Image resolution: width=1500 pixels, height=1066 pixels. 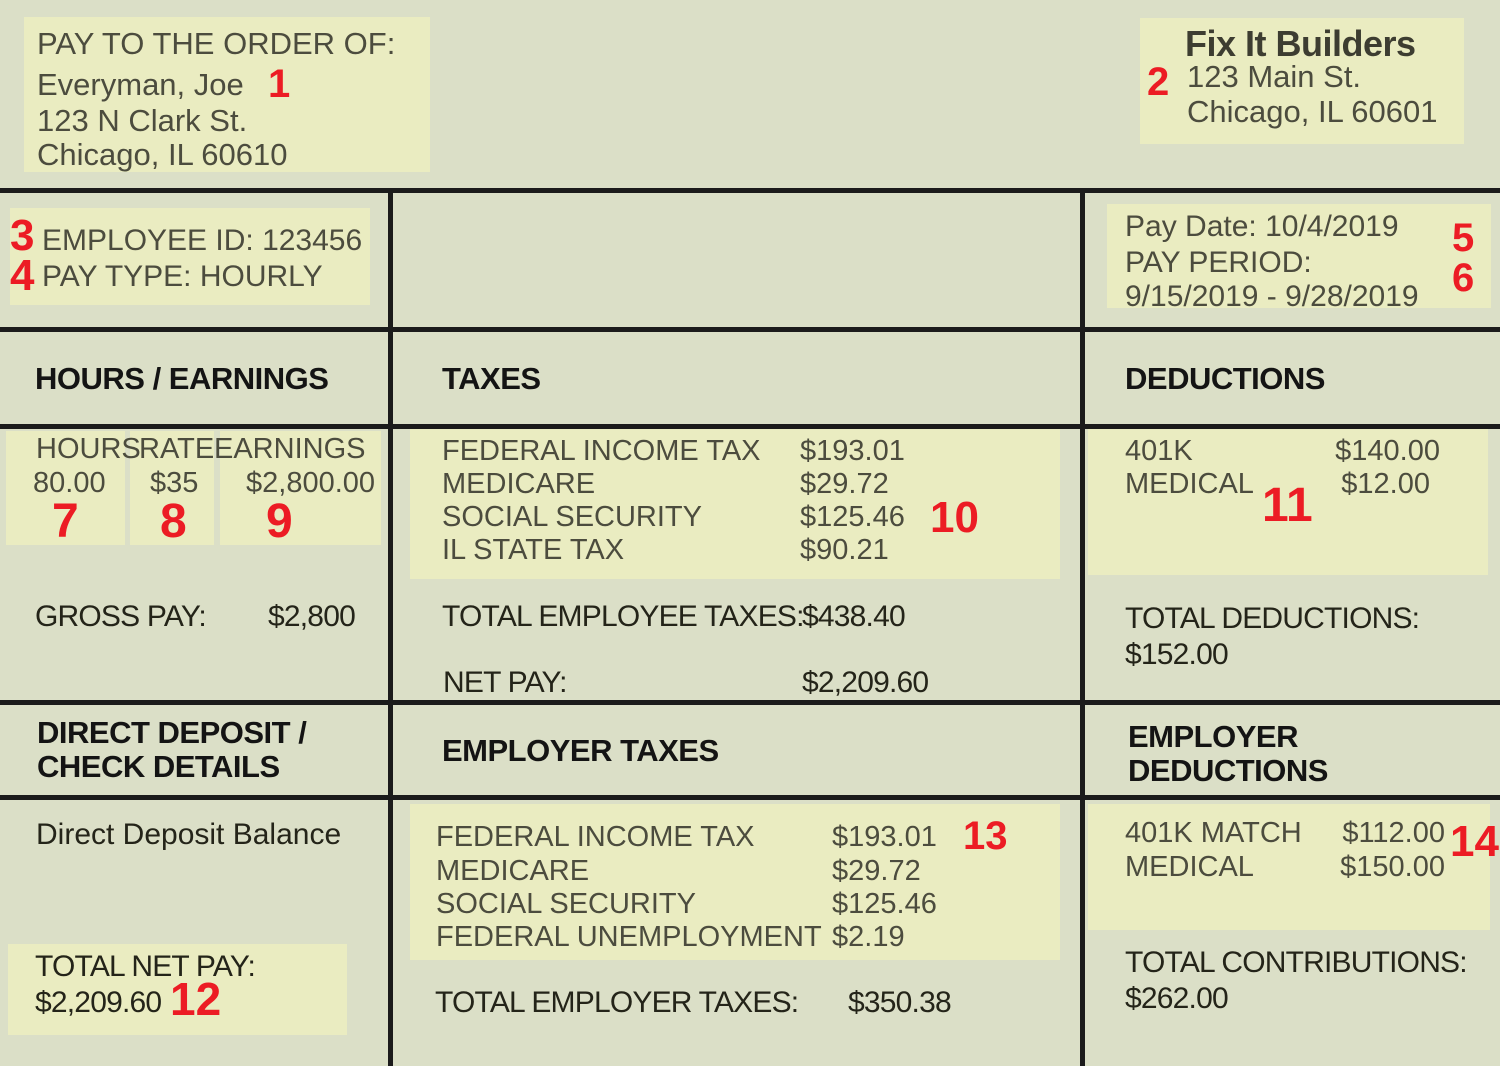 What do you see at coordinates (1474, 841) in the screenshot?
I see `annotation-marker-14: 14` at bounding box center [1474, 841].